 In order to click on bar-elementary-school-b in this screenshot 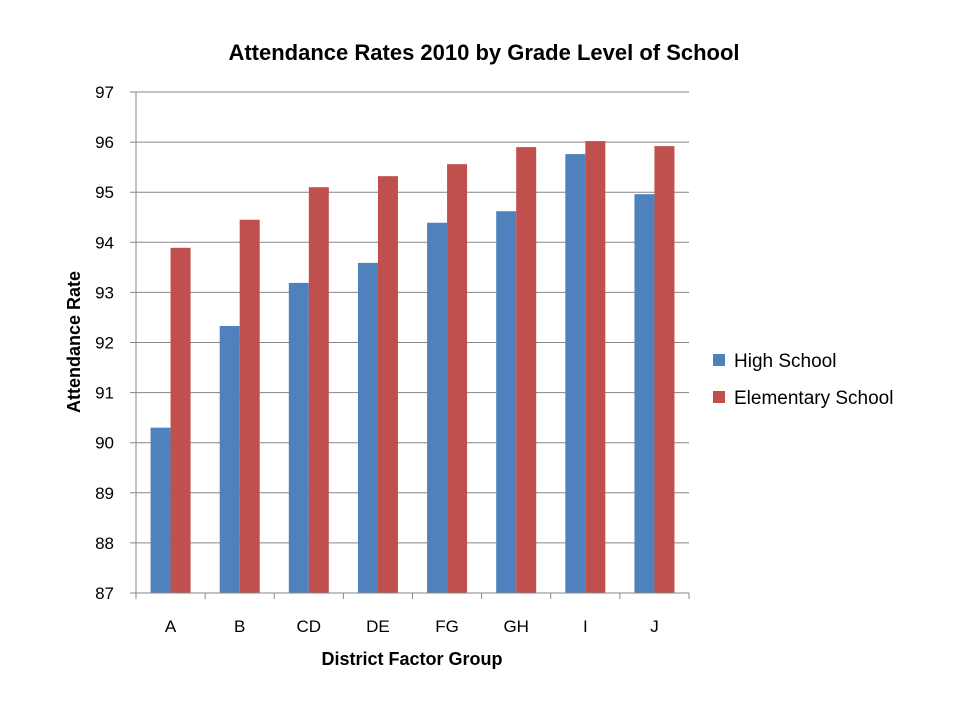, I will do `click(249, 406)`.